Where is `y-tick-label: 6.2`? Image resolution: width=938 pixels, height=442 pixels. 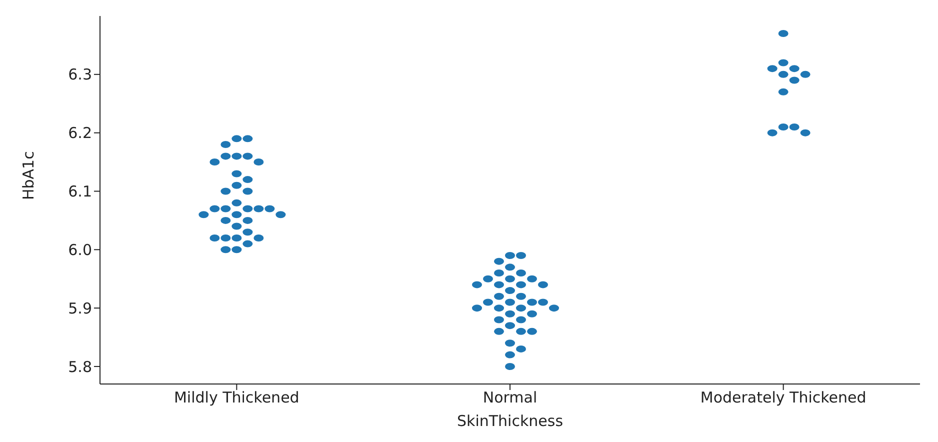
y-tick-label: 6.2 is located at coordinates (80, 133).